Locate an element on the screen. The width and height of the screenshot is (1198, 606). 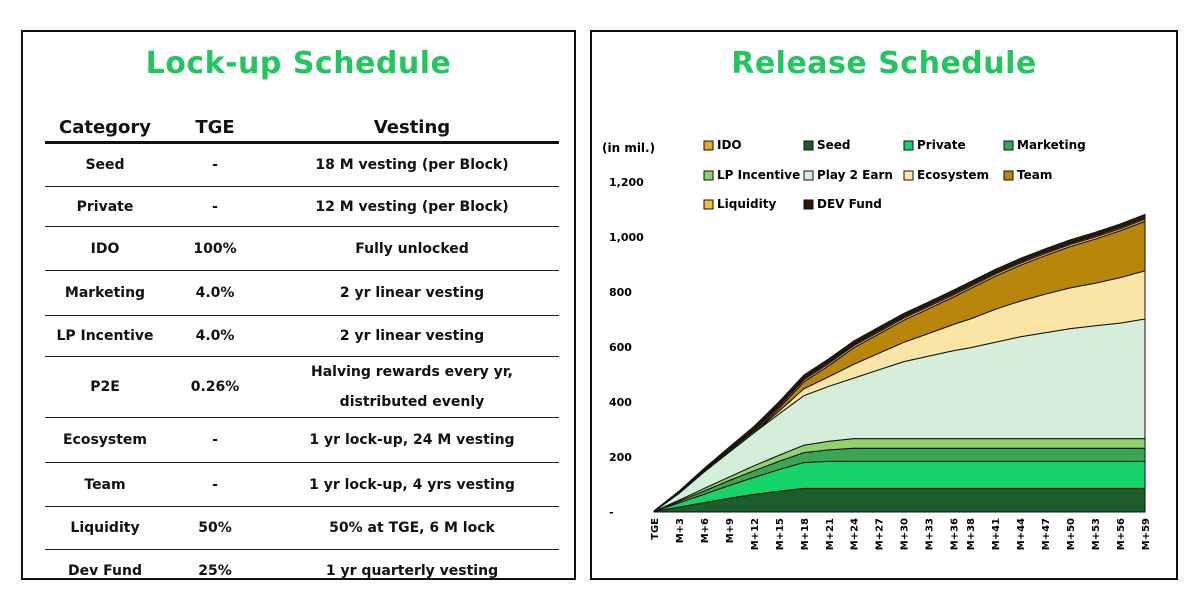
table-row: Dev Fund 25% 1 yr quarterly vesting is located at coordinates (302, 571).